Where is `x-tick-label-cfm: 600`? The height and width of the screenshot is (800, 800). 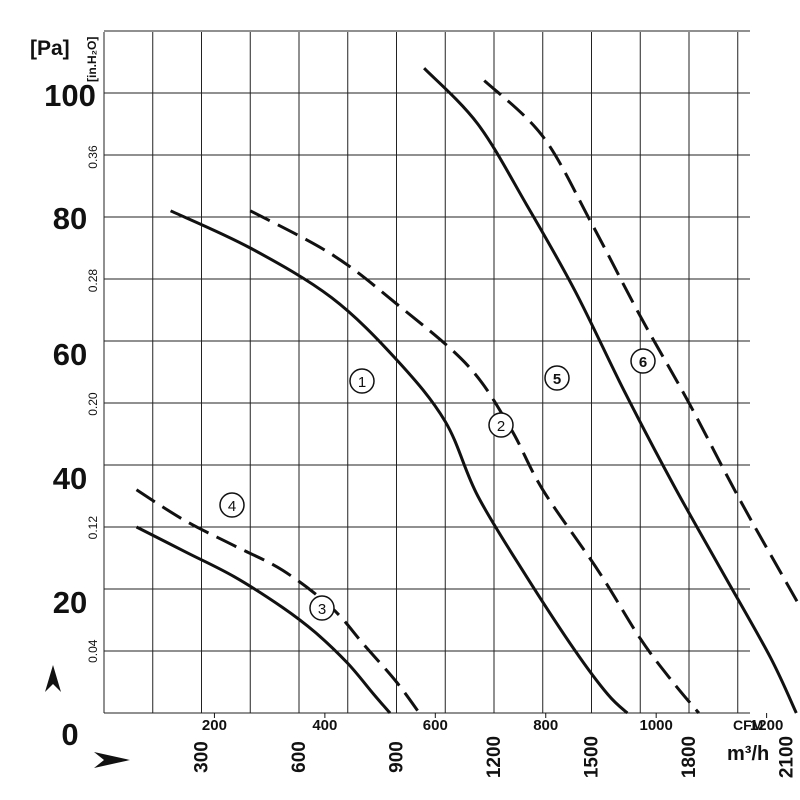 x-tick-label-cfm: 600 is located at coordinates (435, 725).